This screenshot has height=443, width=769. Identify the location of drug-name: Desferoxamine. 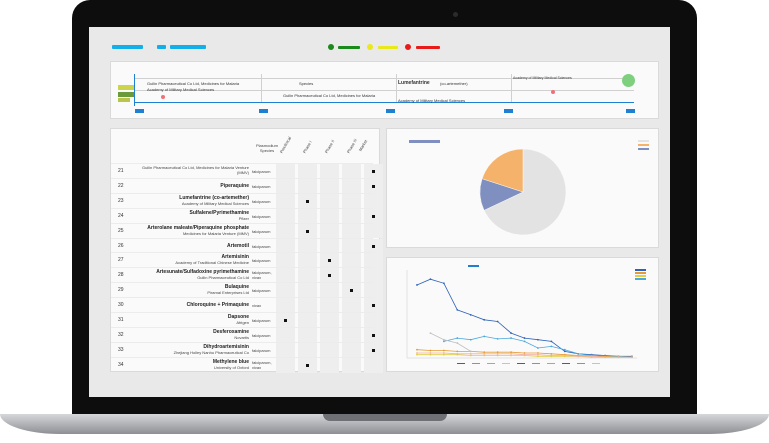
(231, 331).